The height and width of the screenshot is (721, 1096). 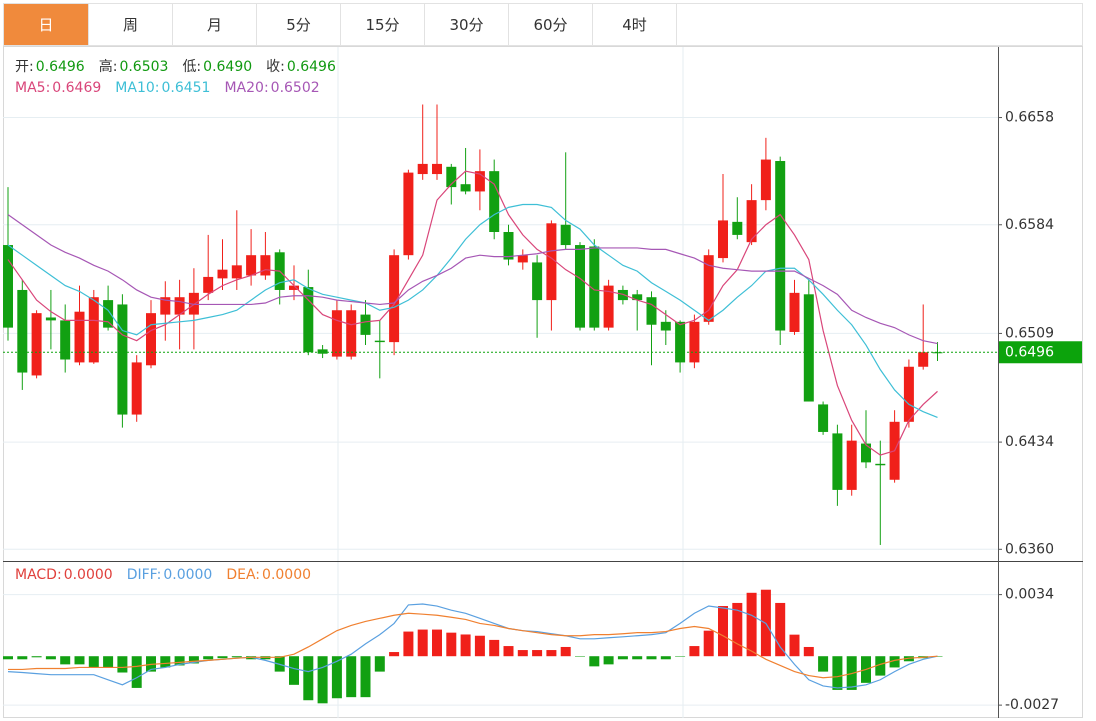 What do you see at coordinates (467, 24) in the screenshot?
I see `period-tab: 30分` at bounding box center [467, 24].